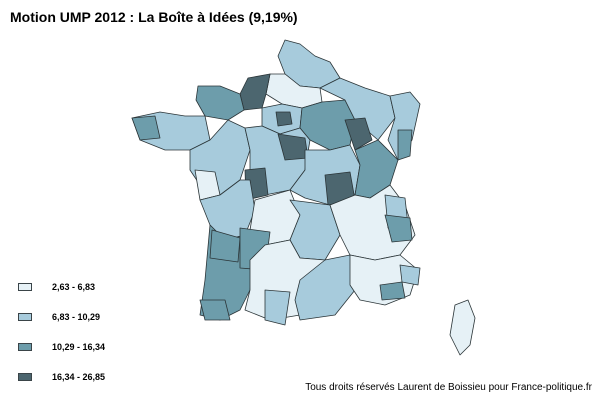 The image size is (600, 400). What do you see at coordinates (255, 92) in the screenshot?
I see `region-haute-normandie` at bounding box center [255, 92].